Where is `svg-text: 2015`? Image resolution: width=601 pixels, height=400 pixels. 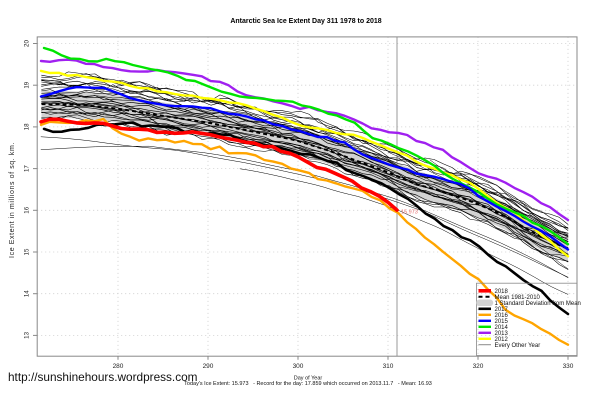
svg-text: 2015 is located at coordinates (502, 322).